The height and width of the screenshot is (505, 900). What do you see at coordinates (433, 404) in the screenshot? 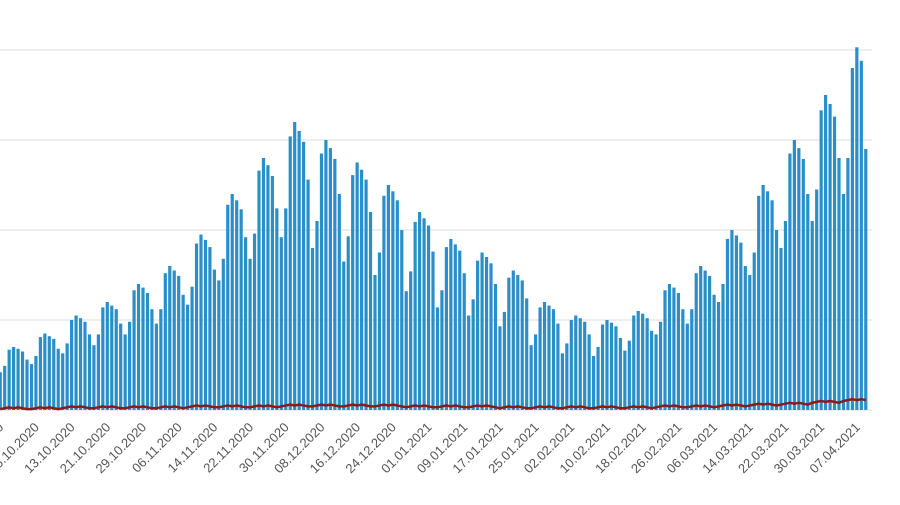
I see `line` at bounding box center [433, 404].